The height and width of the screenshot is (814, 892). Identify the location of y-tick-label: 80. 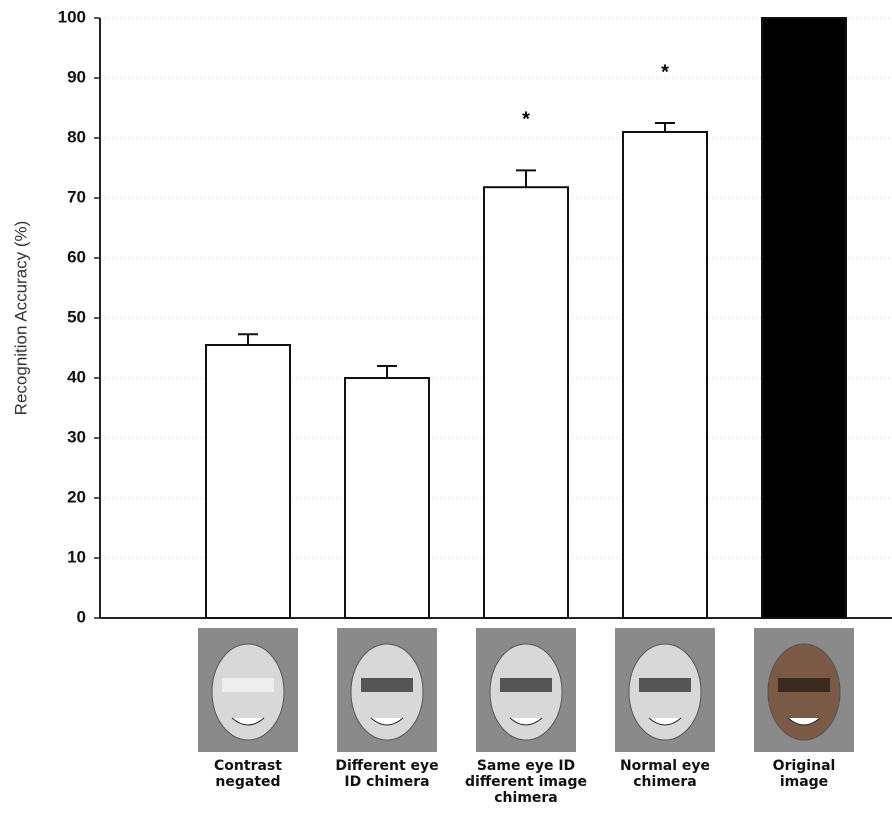
(76, 136).